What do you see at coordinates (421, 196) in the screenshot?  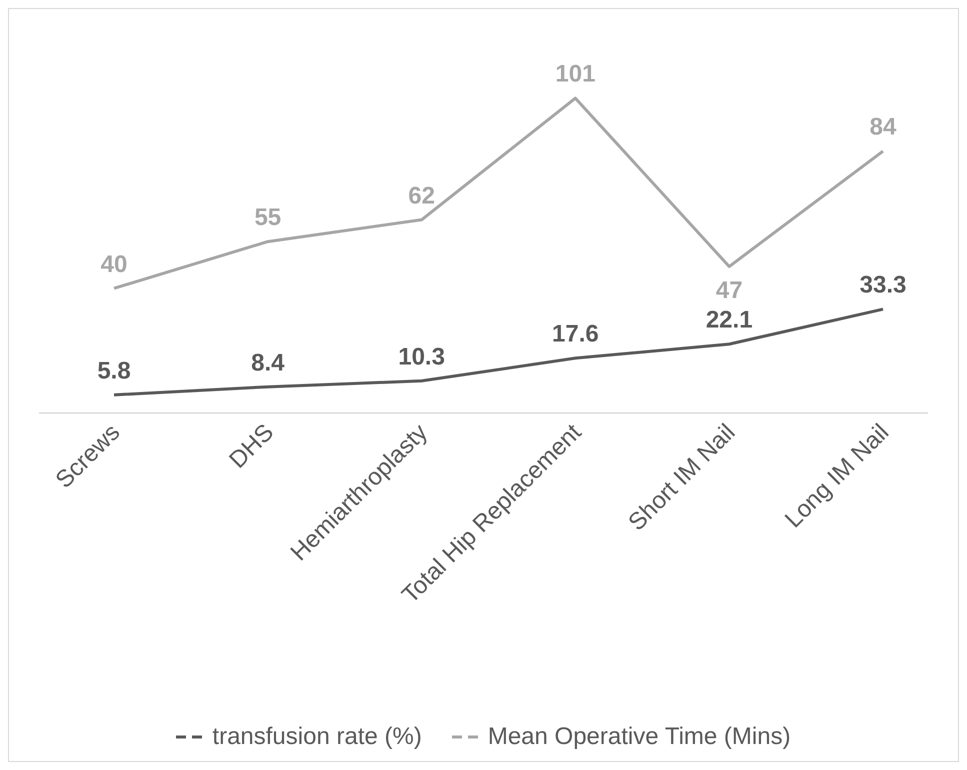 I see `data-label: 62` at bounding box center [421, 196].